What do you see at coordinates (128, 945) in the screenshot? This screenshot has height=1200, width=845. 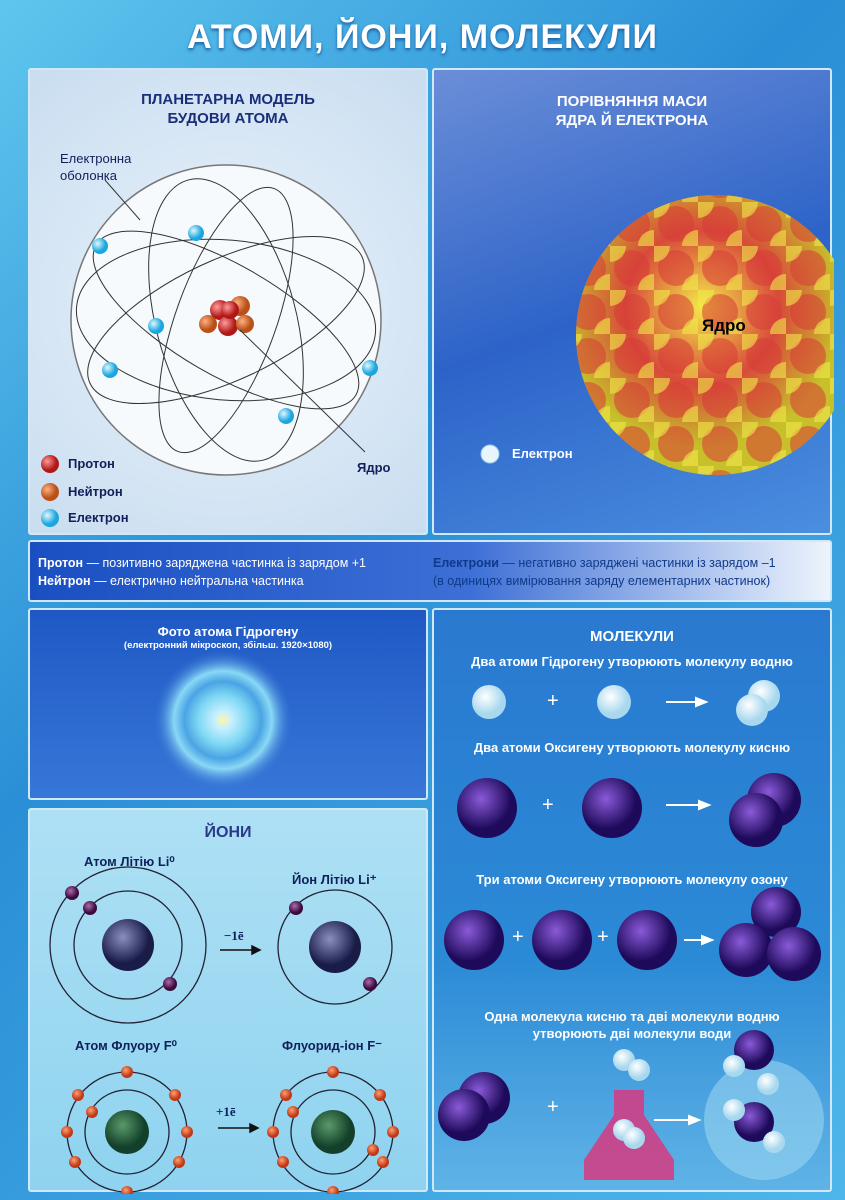 I see `lithium-nucleus` at bounding box center [128, 945].